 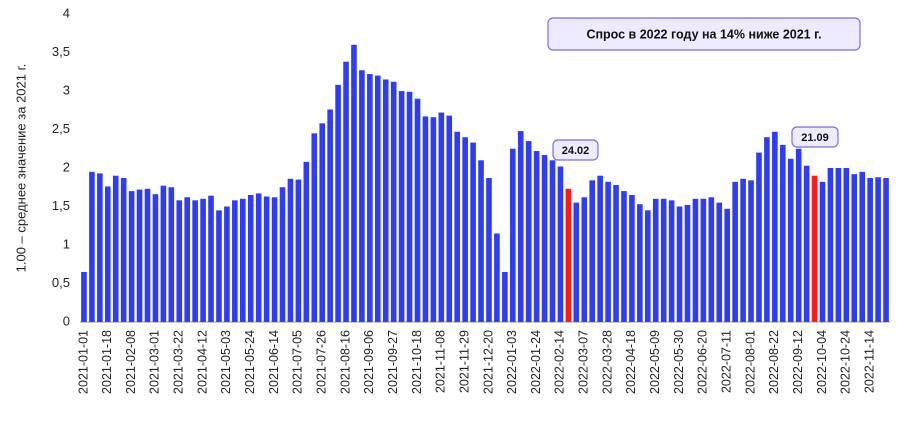 What do you see at coordinates (61, 128) in the screenshot?
I see `y-tick-label: 2,5` at bounding box center [61, 128].